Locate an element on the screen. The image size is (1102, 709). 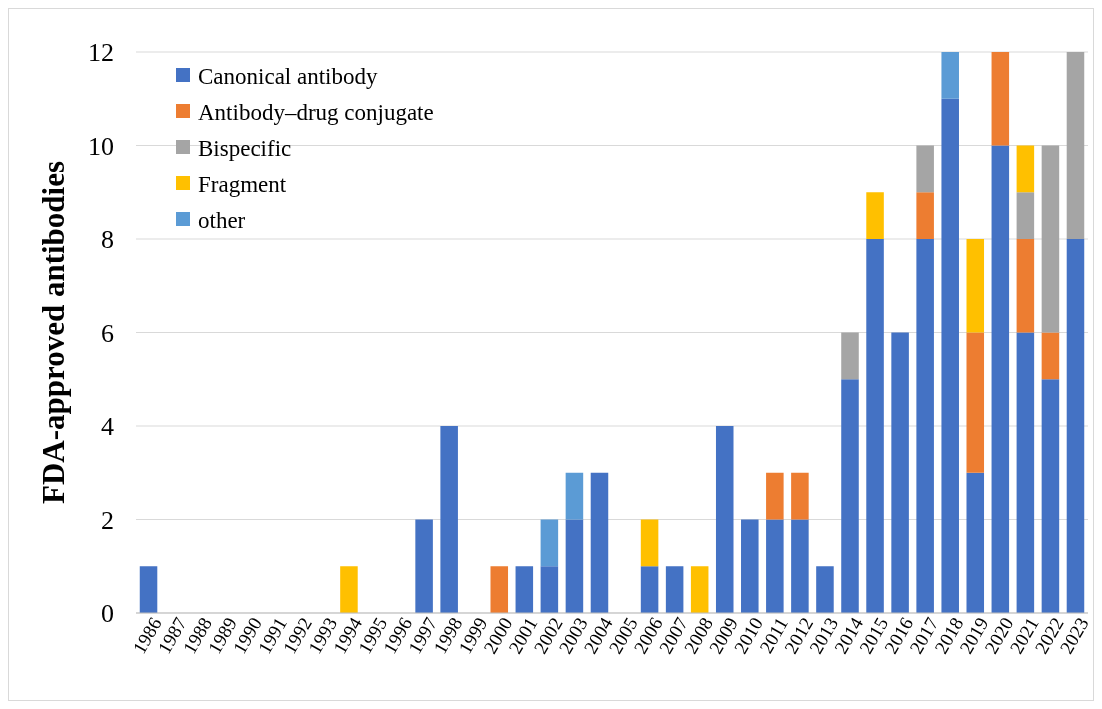
y-tick-label: 10 is located at coordinates (101, 146).